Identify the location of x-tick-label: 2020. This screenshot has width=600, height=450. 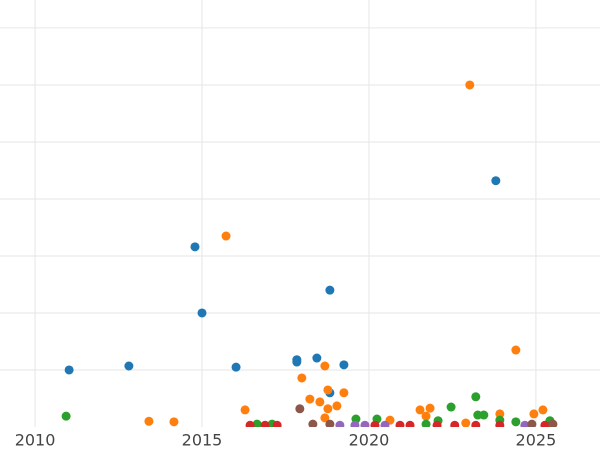
(369, 440).